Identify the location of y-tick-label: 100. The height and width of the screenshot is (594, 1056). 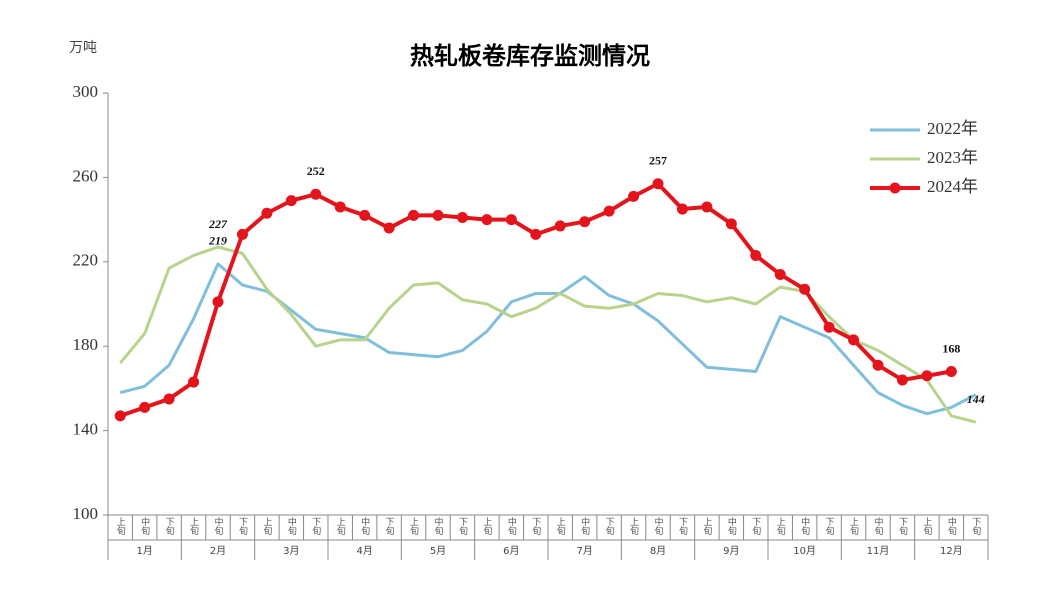
(86, 513).